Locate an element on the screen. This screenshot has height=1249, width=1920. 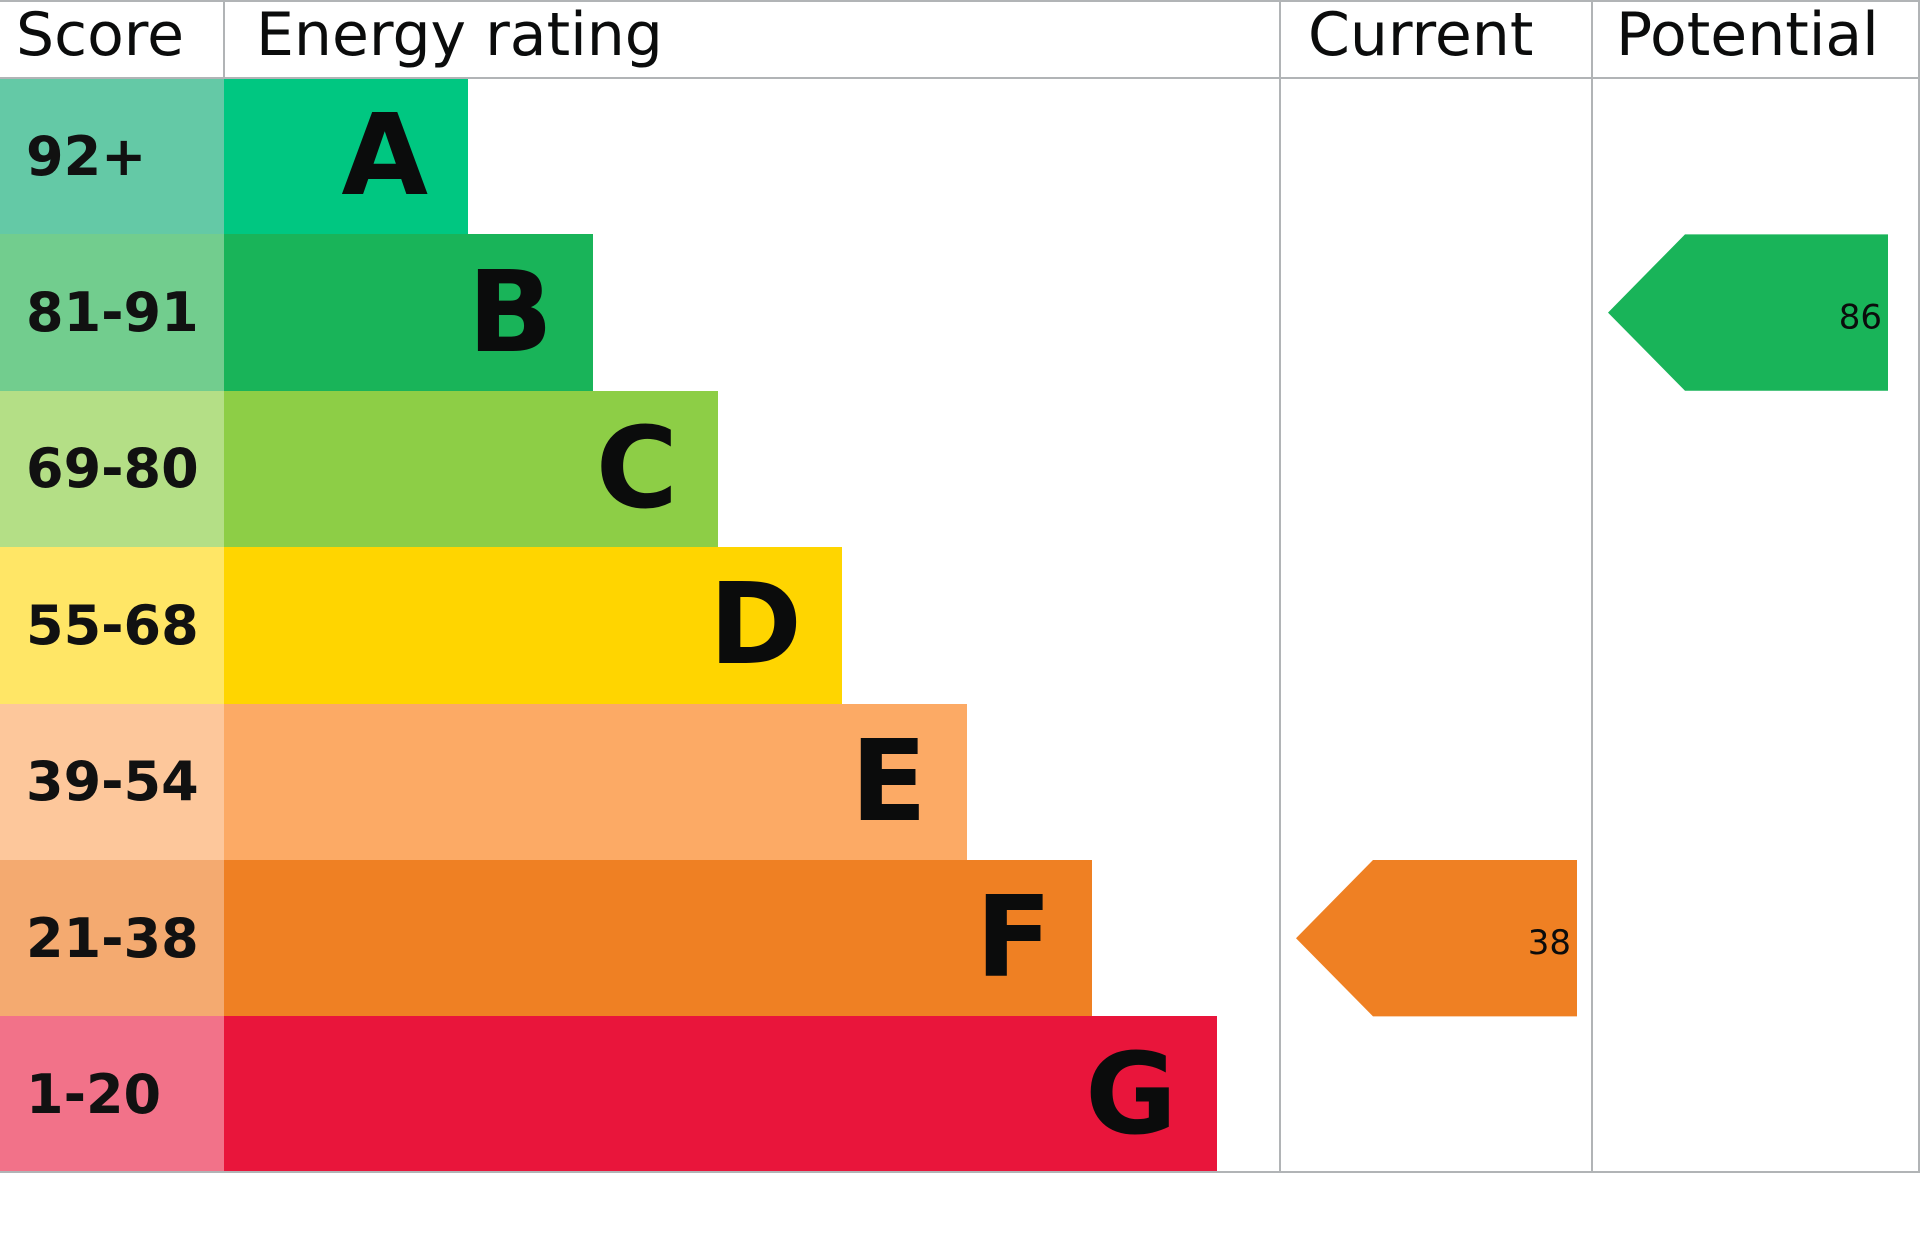
rating-letter: G is located at coordinates (1131, 1094).